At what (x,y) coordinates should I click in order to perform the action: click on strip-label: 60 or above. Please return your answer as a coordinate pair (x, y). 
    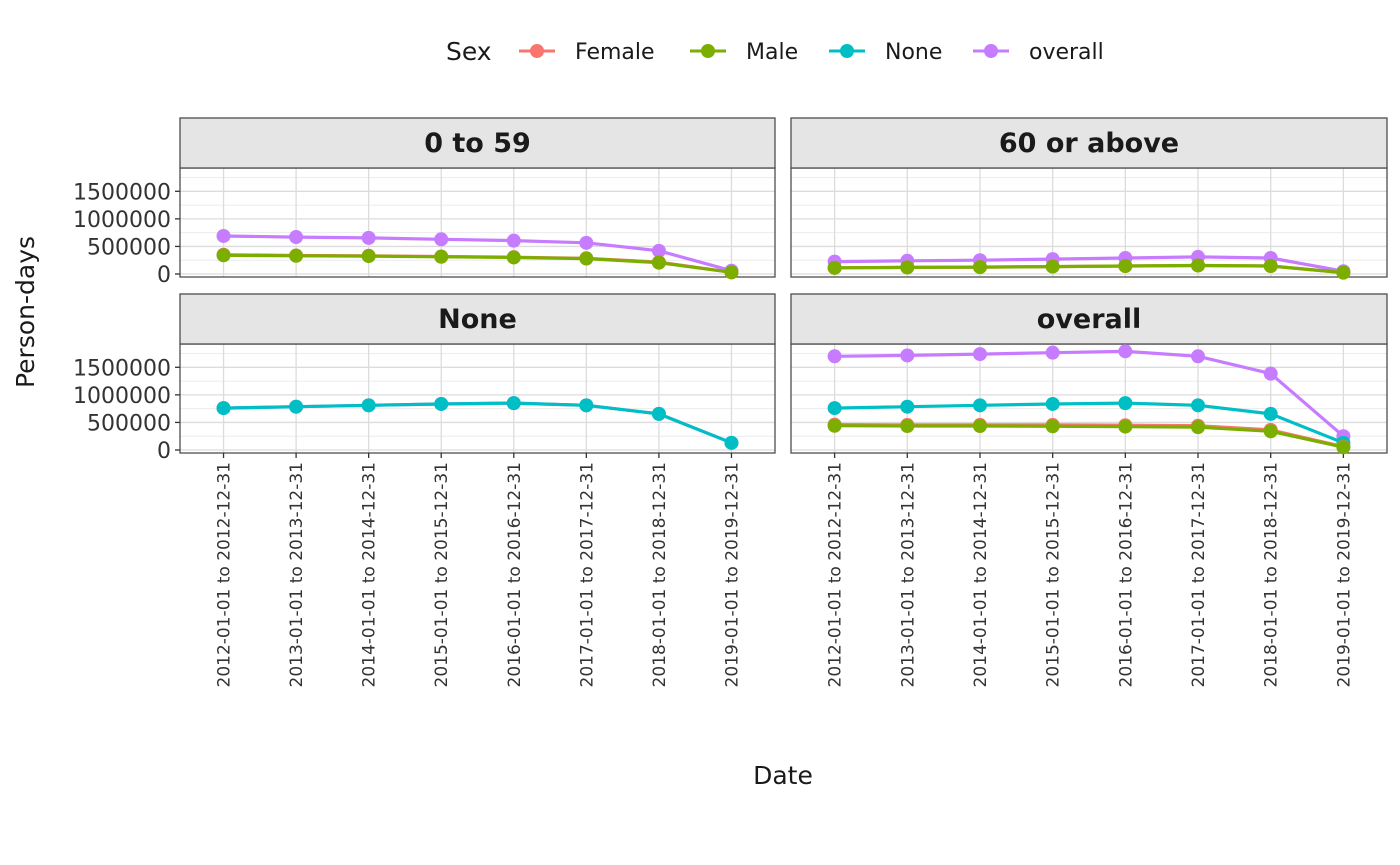
    Looking at the image, I should click on (1089, 143).